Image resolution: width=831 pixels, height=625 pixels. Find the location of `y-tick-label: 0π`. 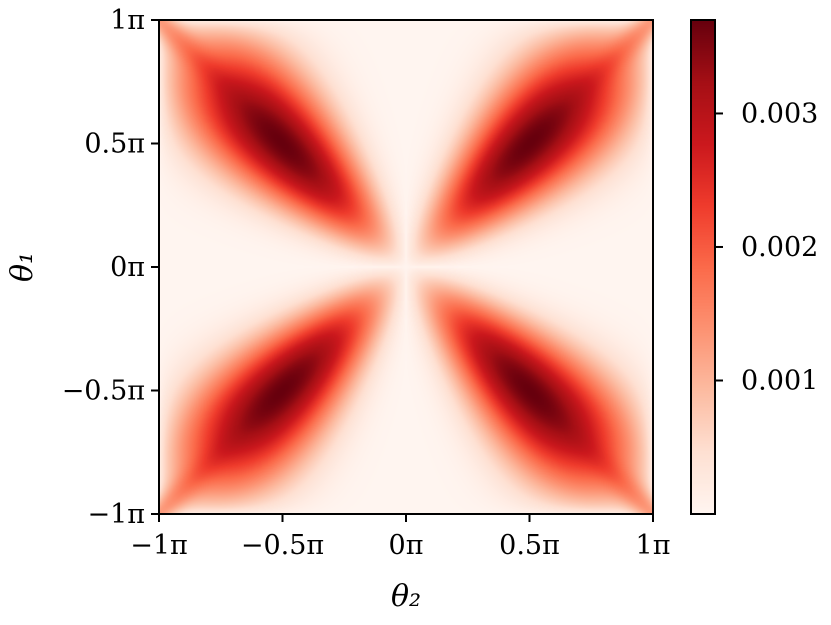

y-tick-label: 0π is located at coordinates (127, 267).